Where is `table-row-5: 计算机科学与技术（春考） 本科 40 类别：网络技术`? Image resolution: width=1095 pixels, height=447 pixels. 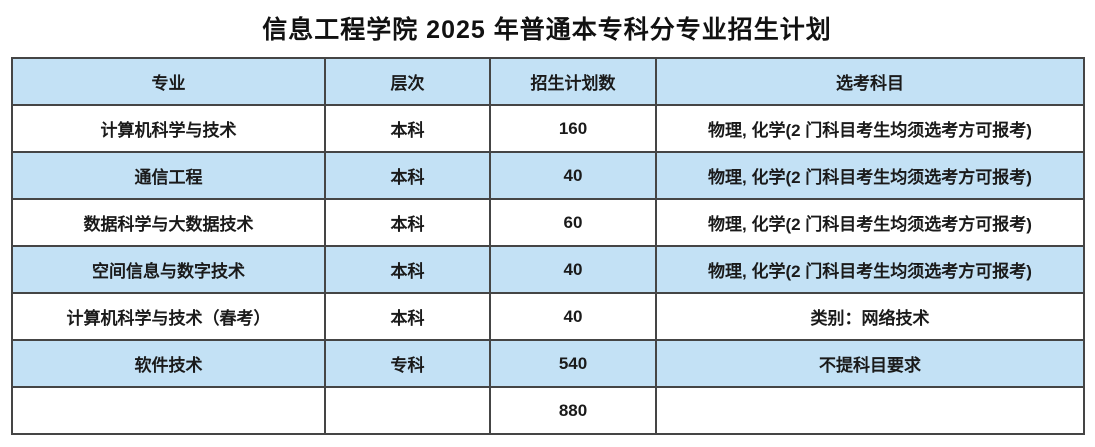
table-row-5: 计算机科学与技术（春考） 本科 40 类别：网络技术 is located at coordinates (548, 316).